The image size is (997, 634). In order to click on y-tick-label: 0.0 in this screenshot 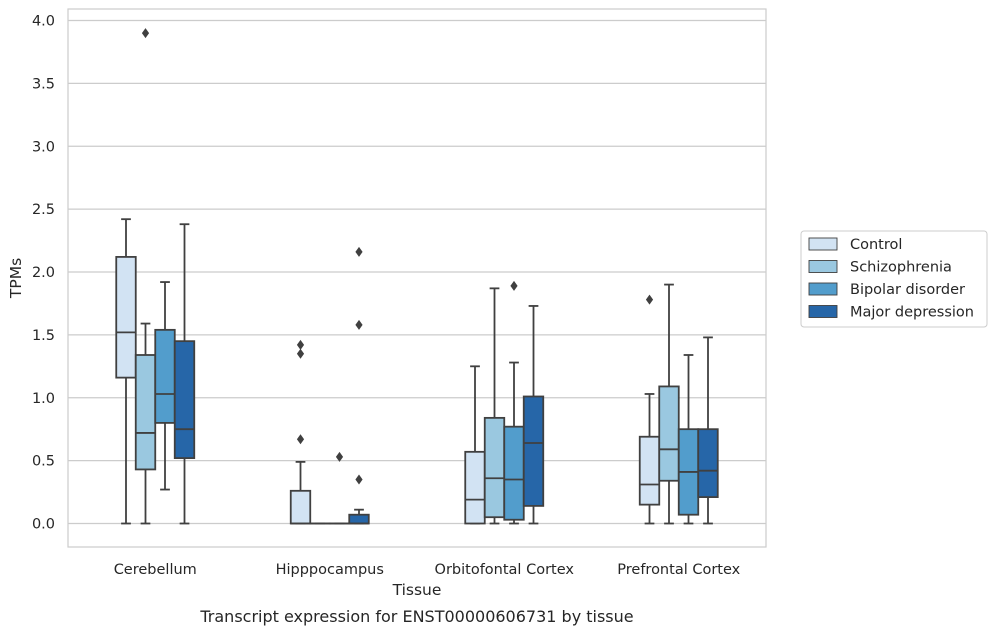, I will do `click(43, 525)`.